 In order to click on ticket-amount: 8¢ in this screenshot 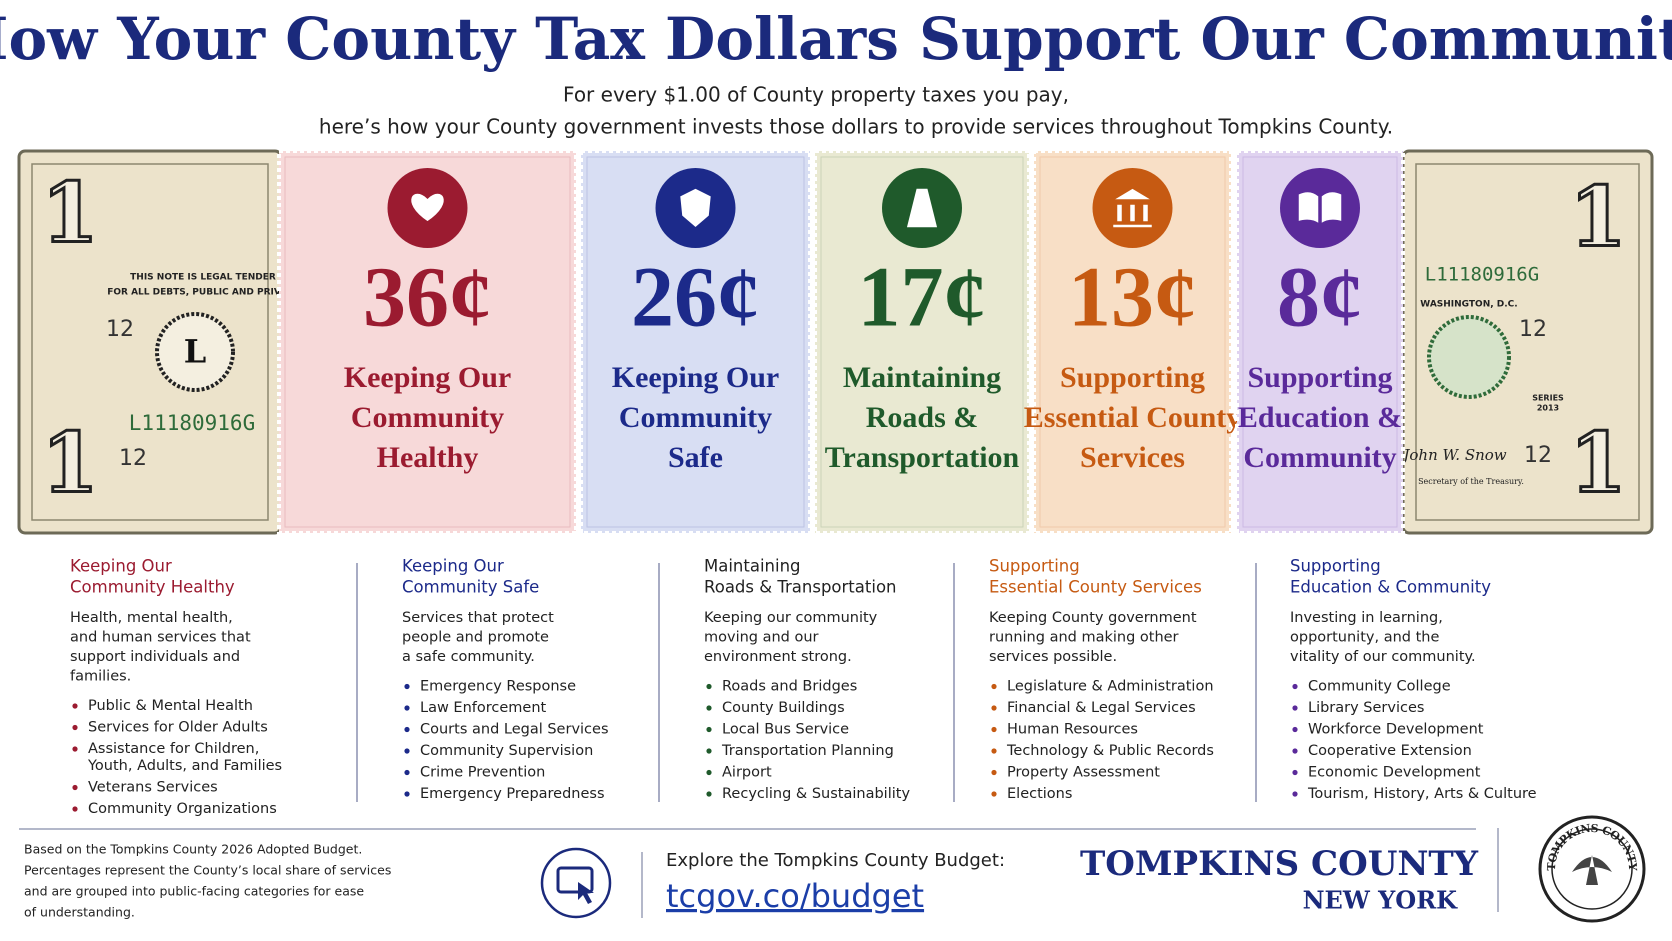, I will do `click(1320, 297)`.